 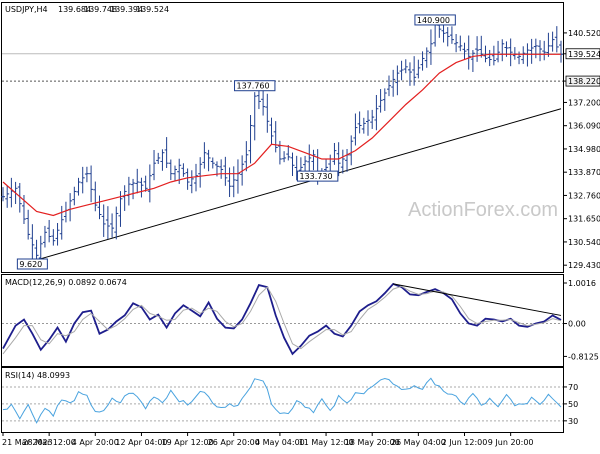 I want to click on rsi-line, so click(x=282, y=400).